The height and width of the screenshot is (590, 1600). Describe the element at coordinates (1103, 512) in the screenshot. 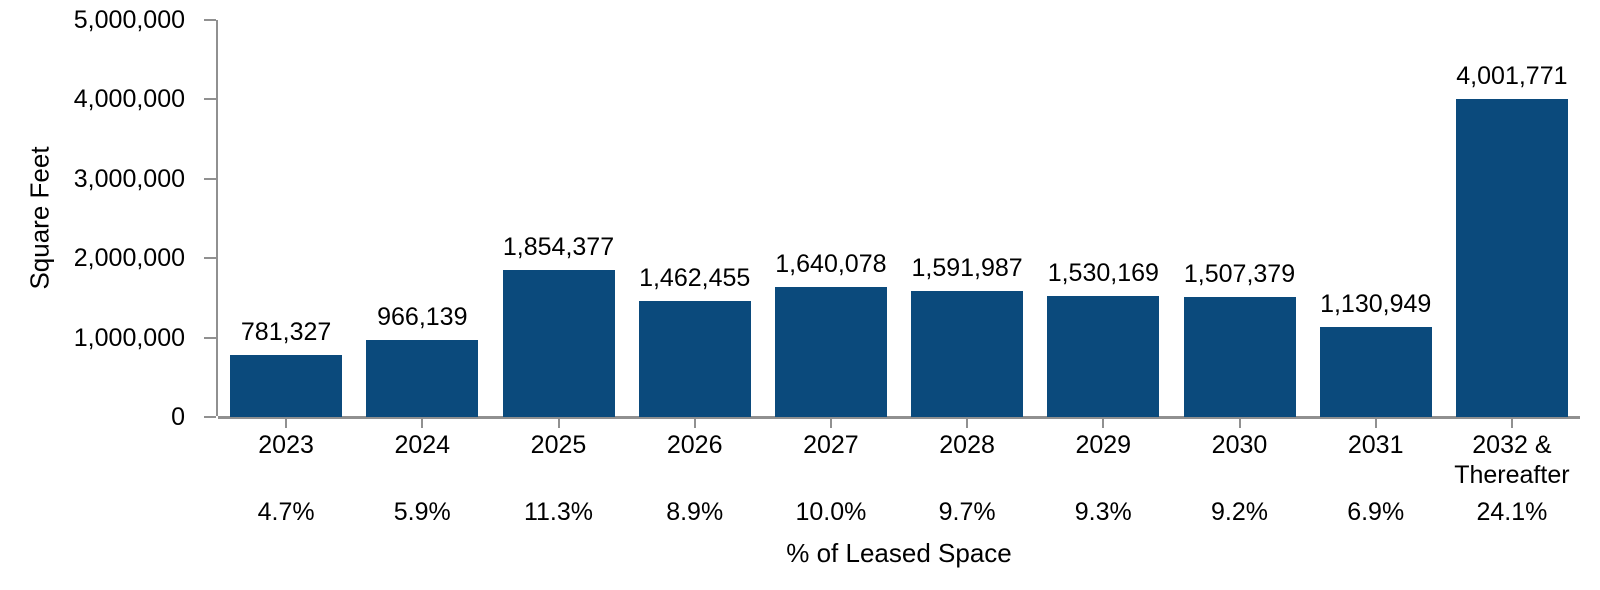

I see `pct-label: 9.3%` at that location.